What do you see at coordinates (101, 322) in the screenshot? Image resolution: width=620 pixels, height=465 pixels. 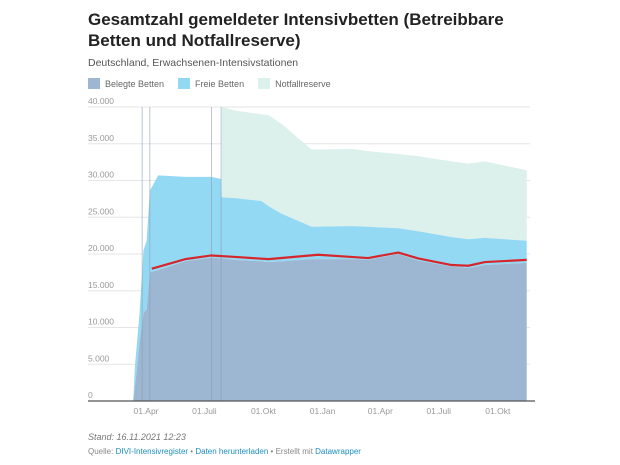 I see `y-tick-label: 10.000` at bounding box center [101, 322].